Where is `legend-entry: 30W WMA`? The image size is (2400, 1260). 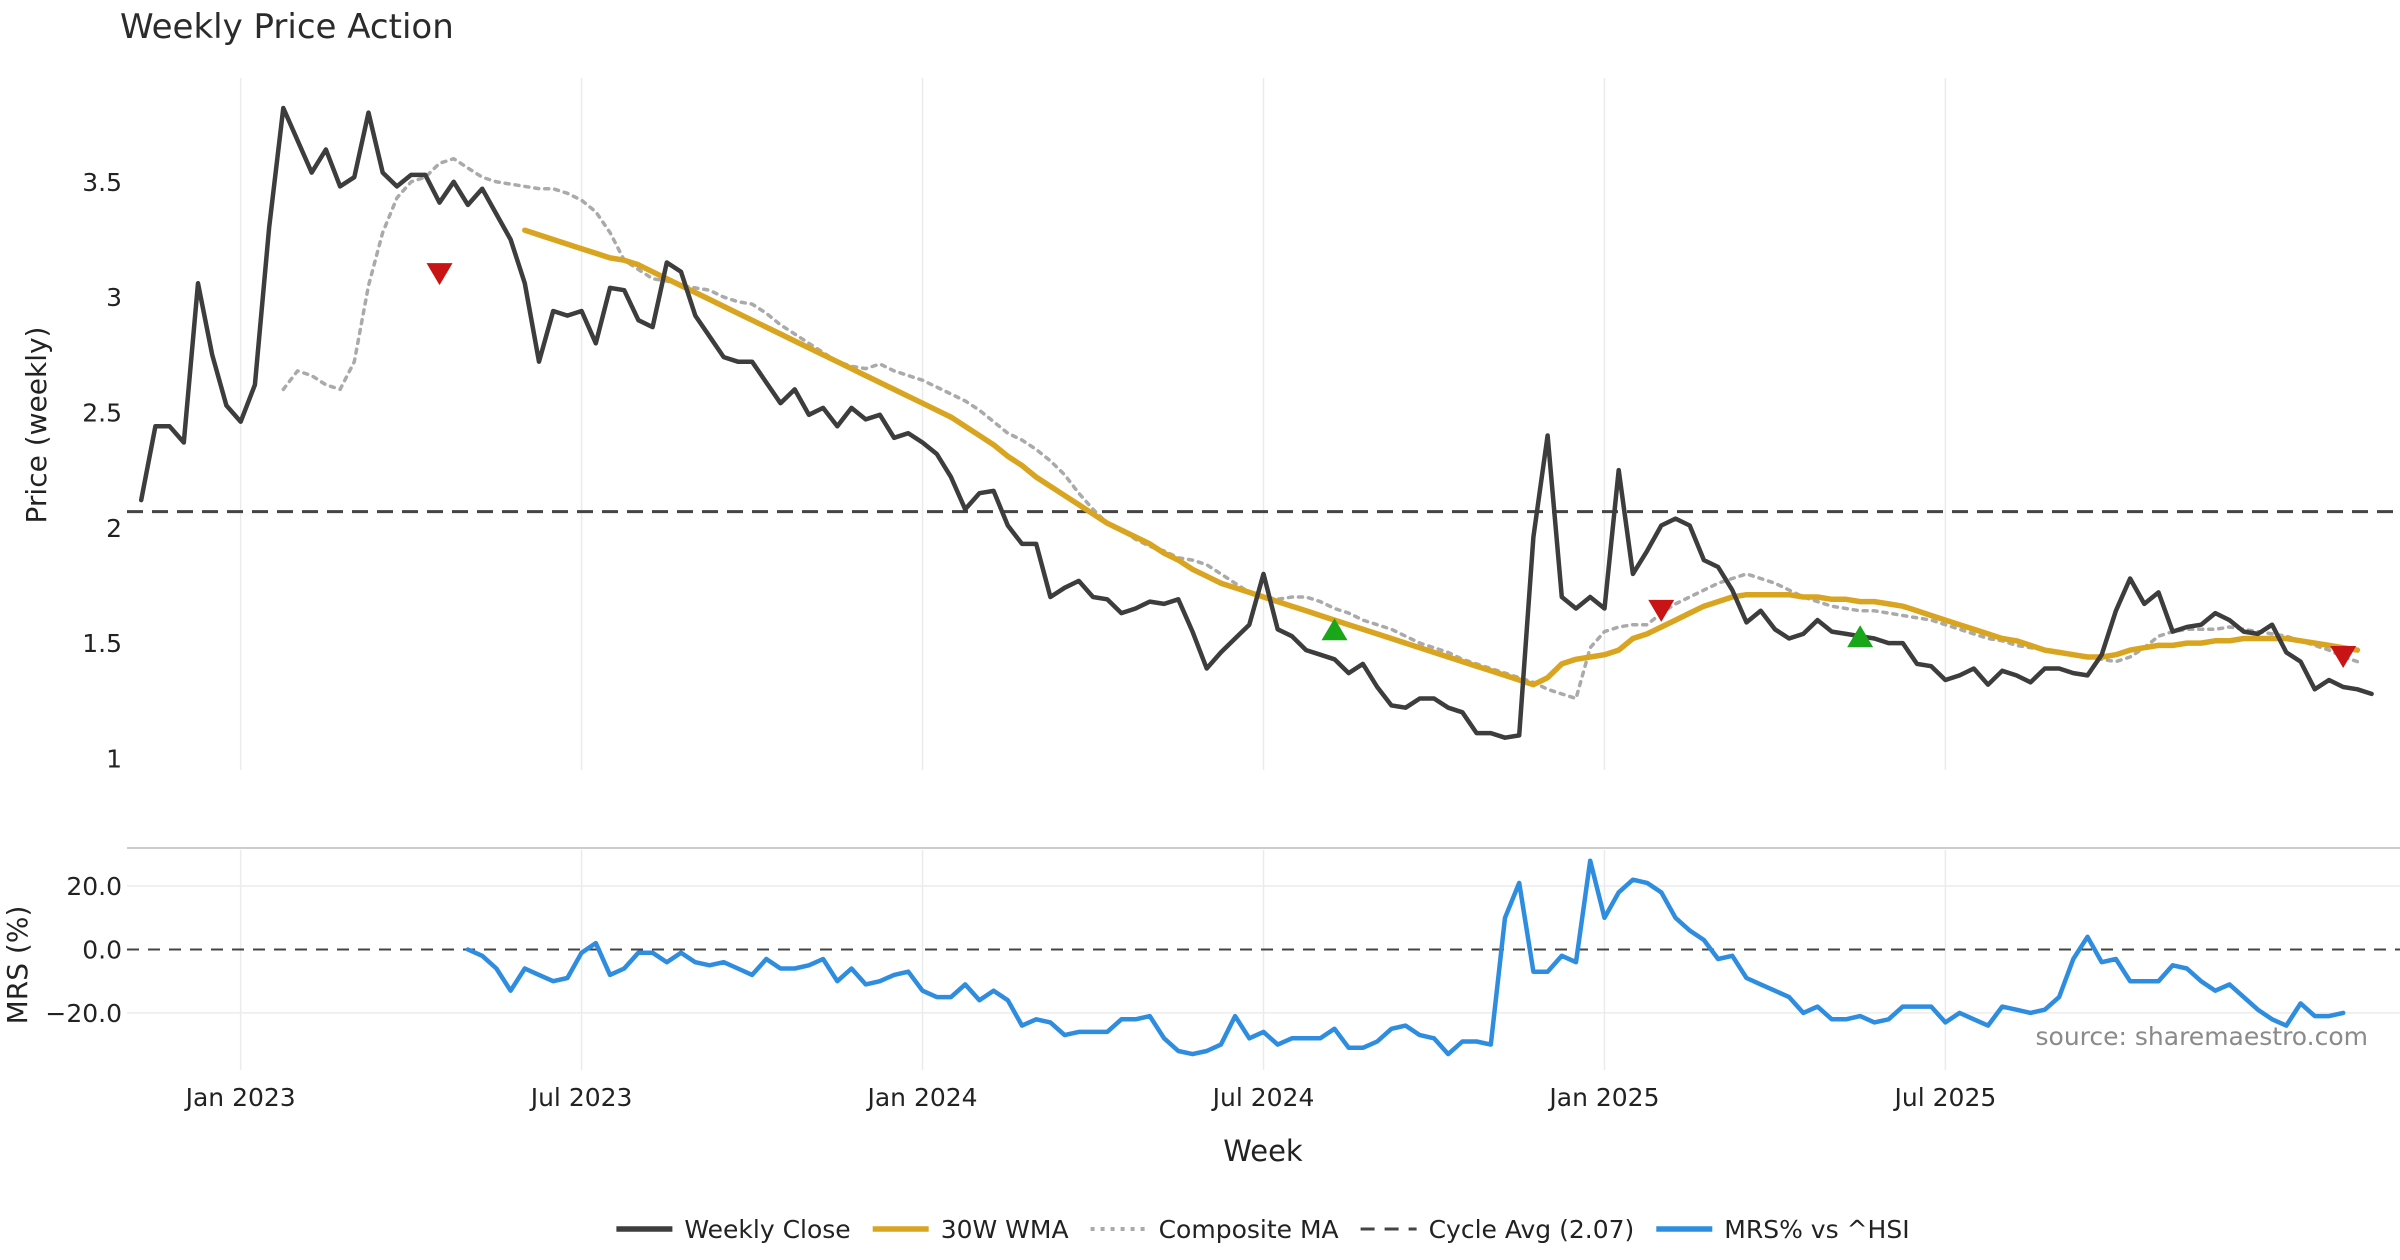 legend-entry: 30W WMA is located at coordinates (970, 1229).